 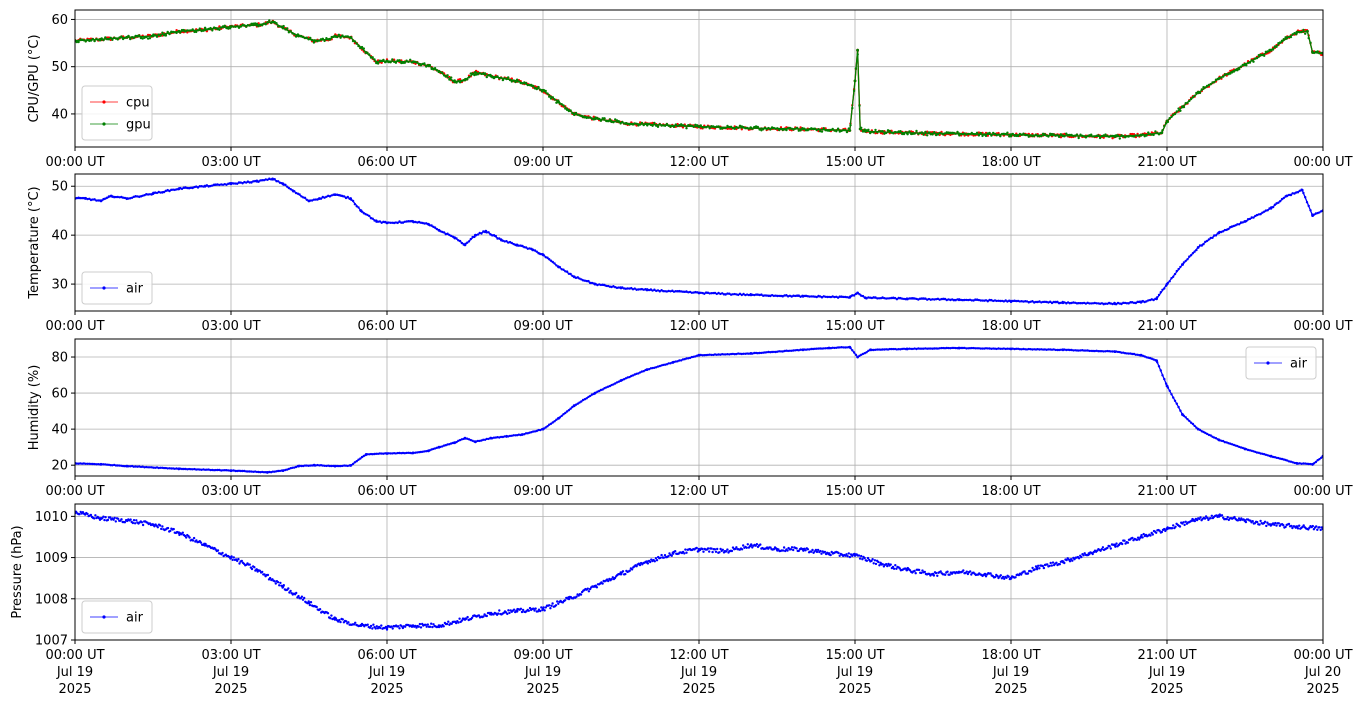 I want to click on y-axis-label: Temperature (°C), so click(x=34, y=242).